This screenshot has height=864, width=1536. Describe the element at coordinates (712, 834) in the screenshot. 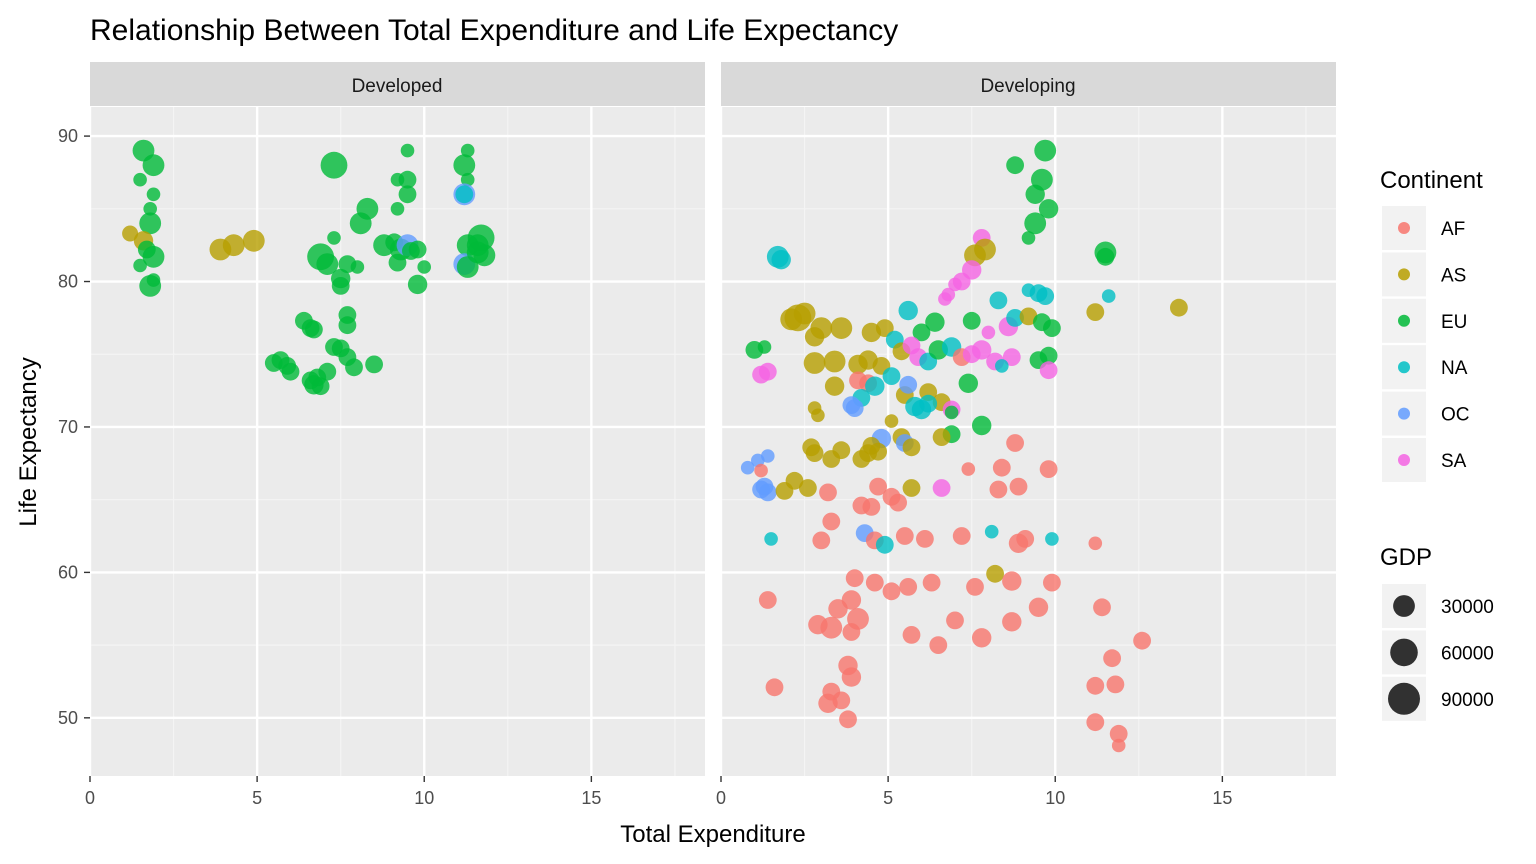

I see `x-axis-title: Total Expenditure` at that location.